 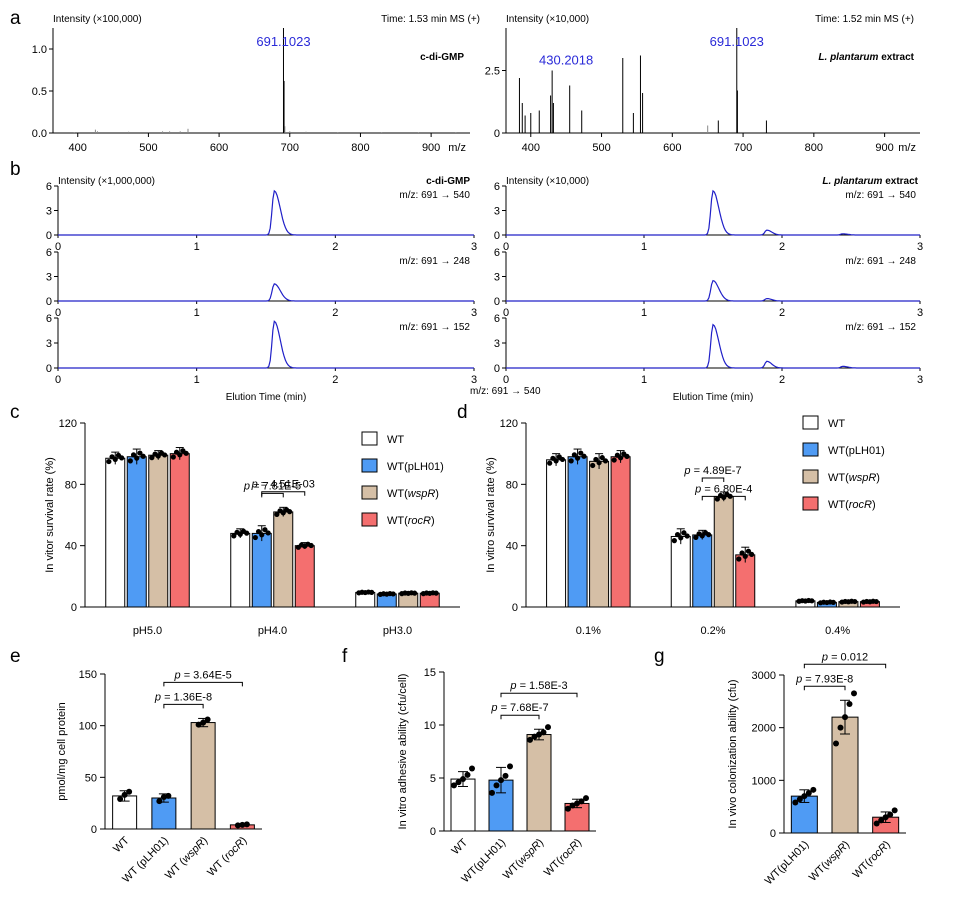 I want to click on e-chart-bar, so click(x=203, y=776).